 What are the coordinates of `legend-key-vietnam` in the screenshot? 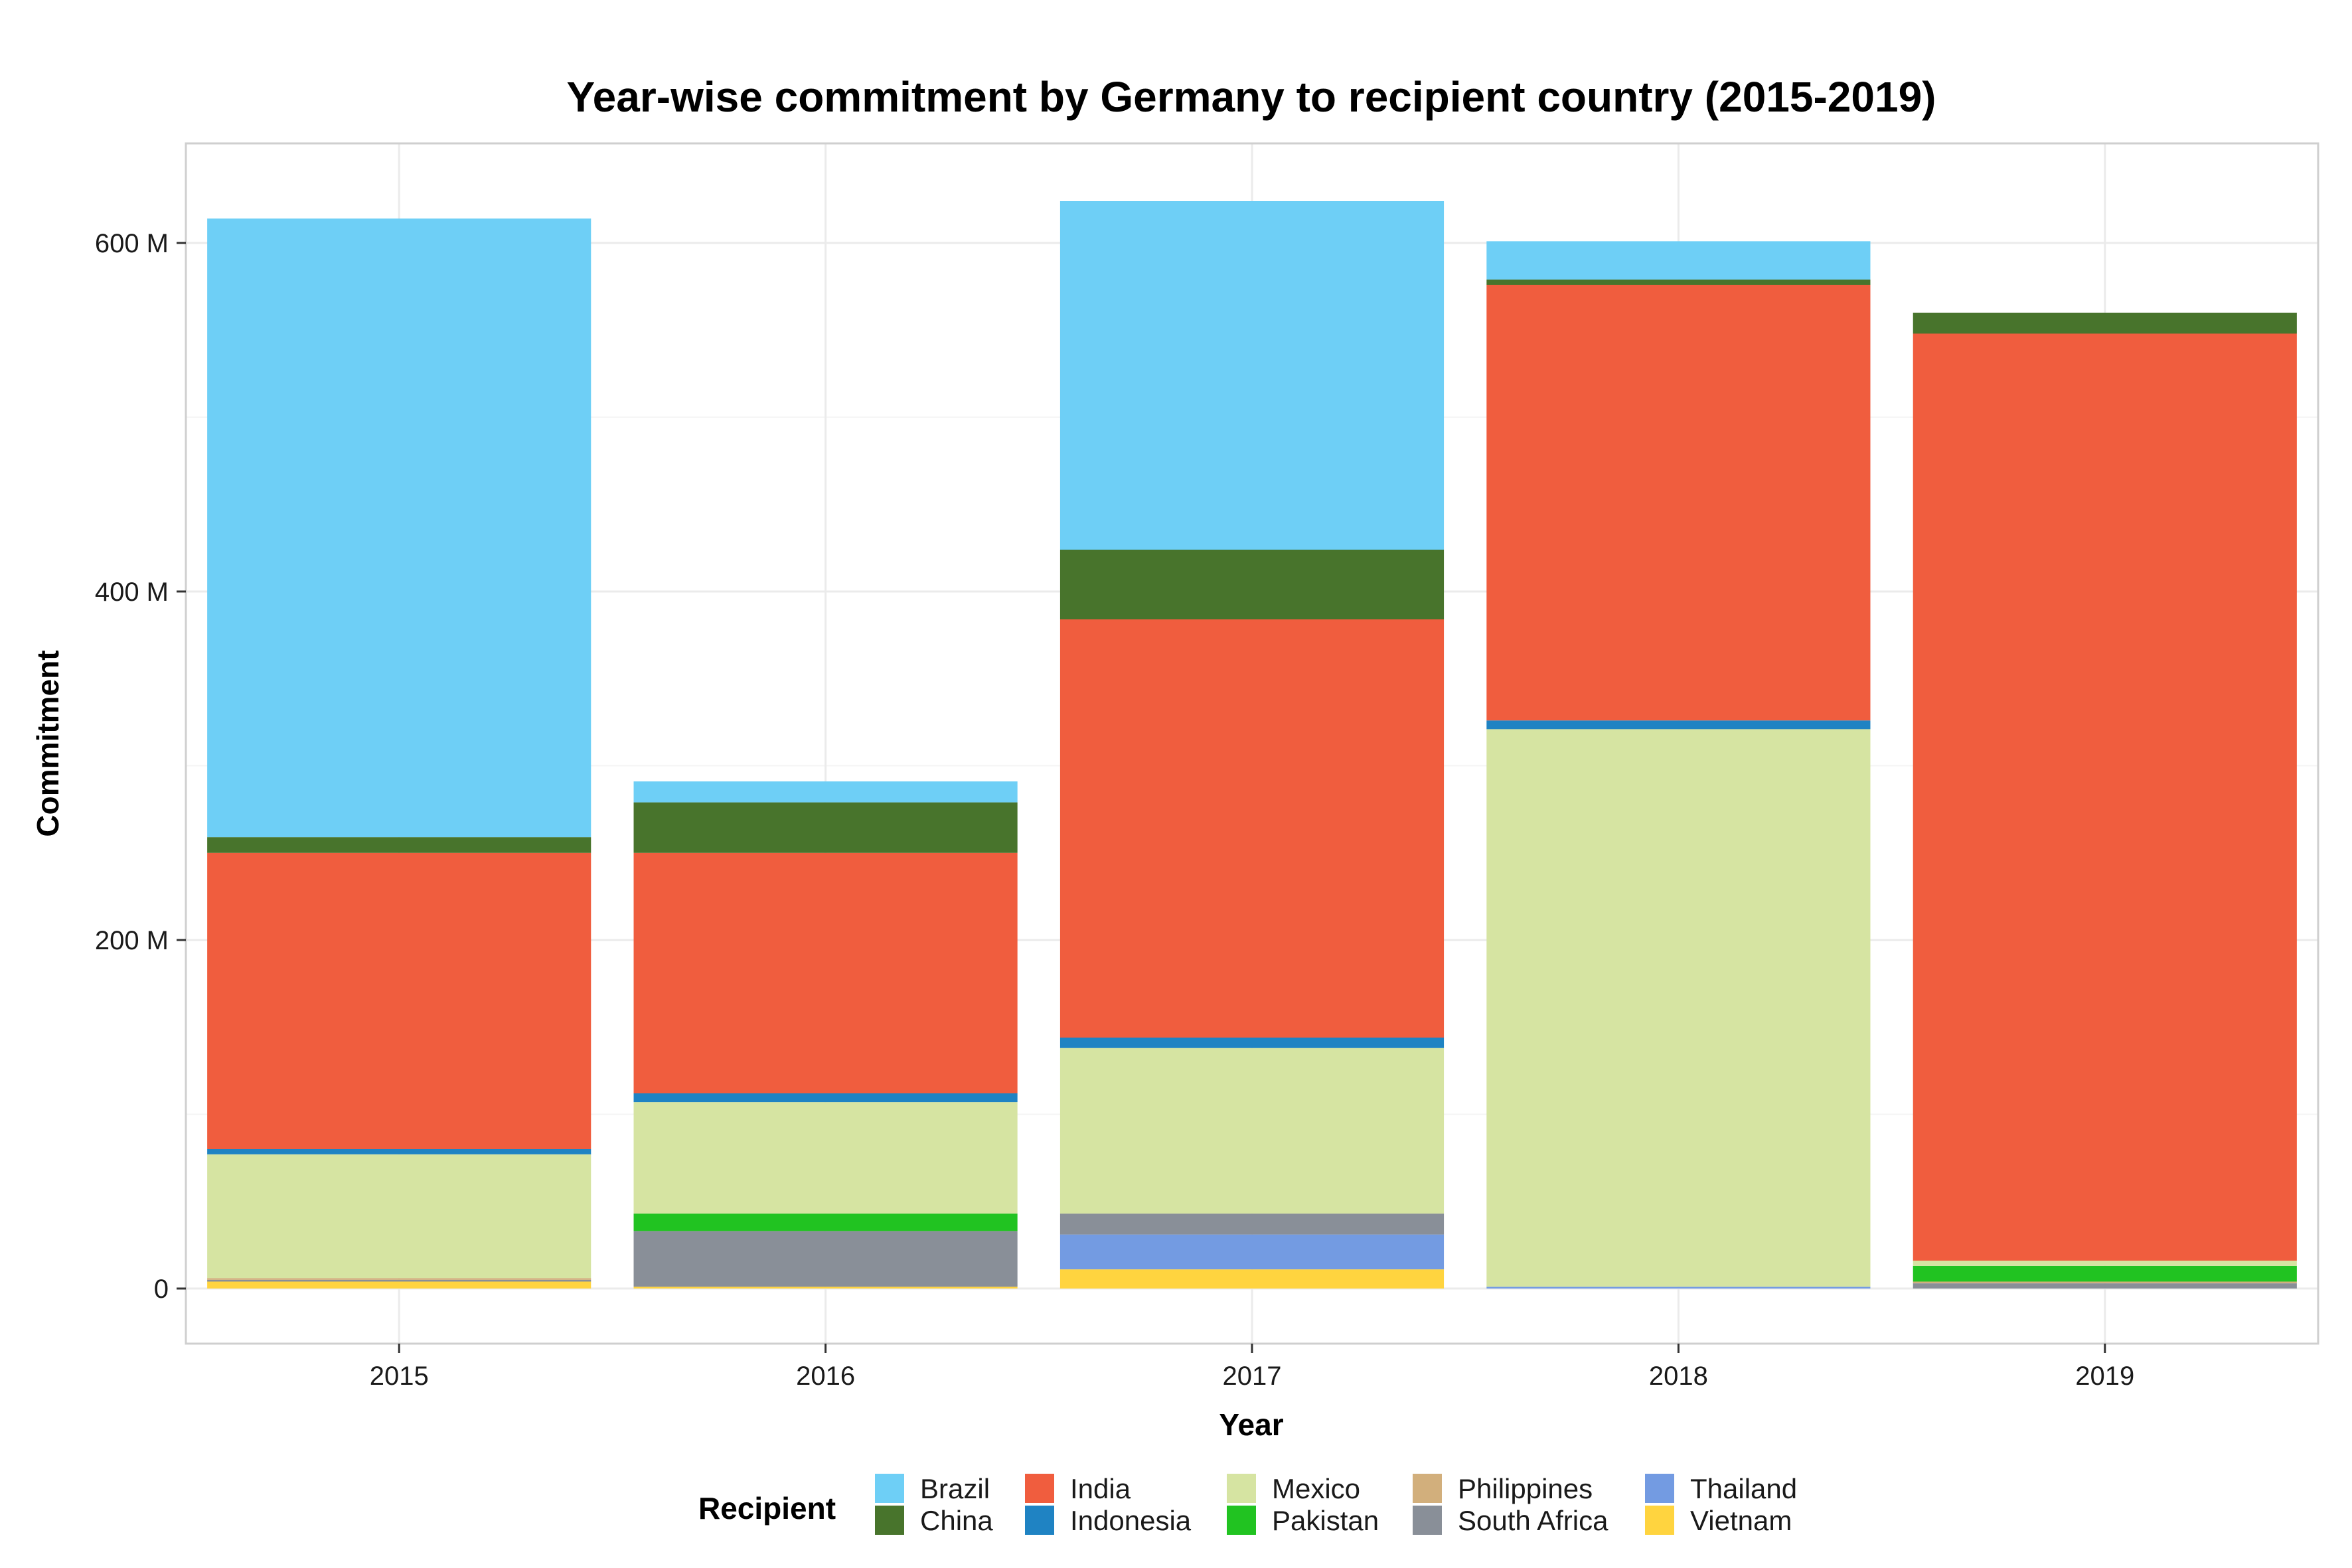 It's located at (1660, 1520).